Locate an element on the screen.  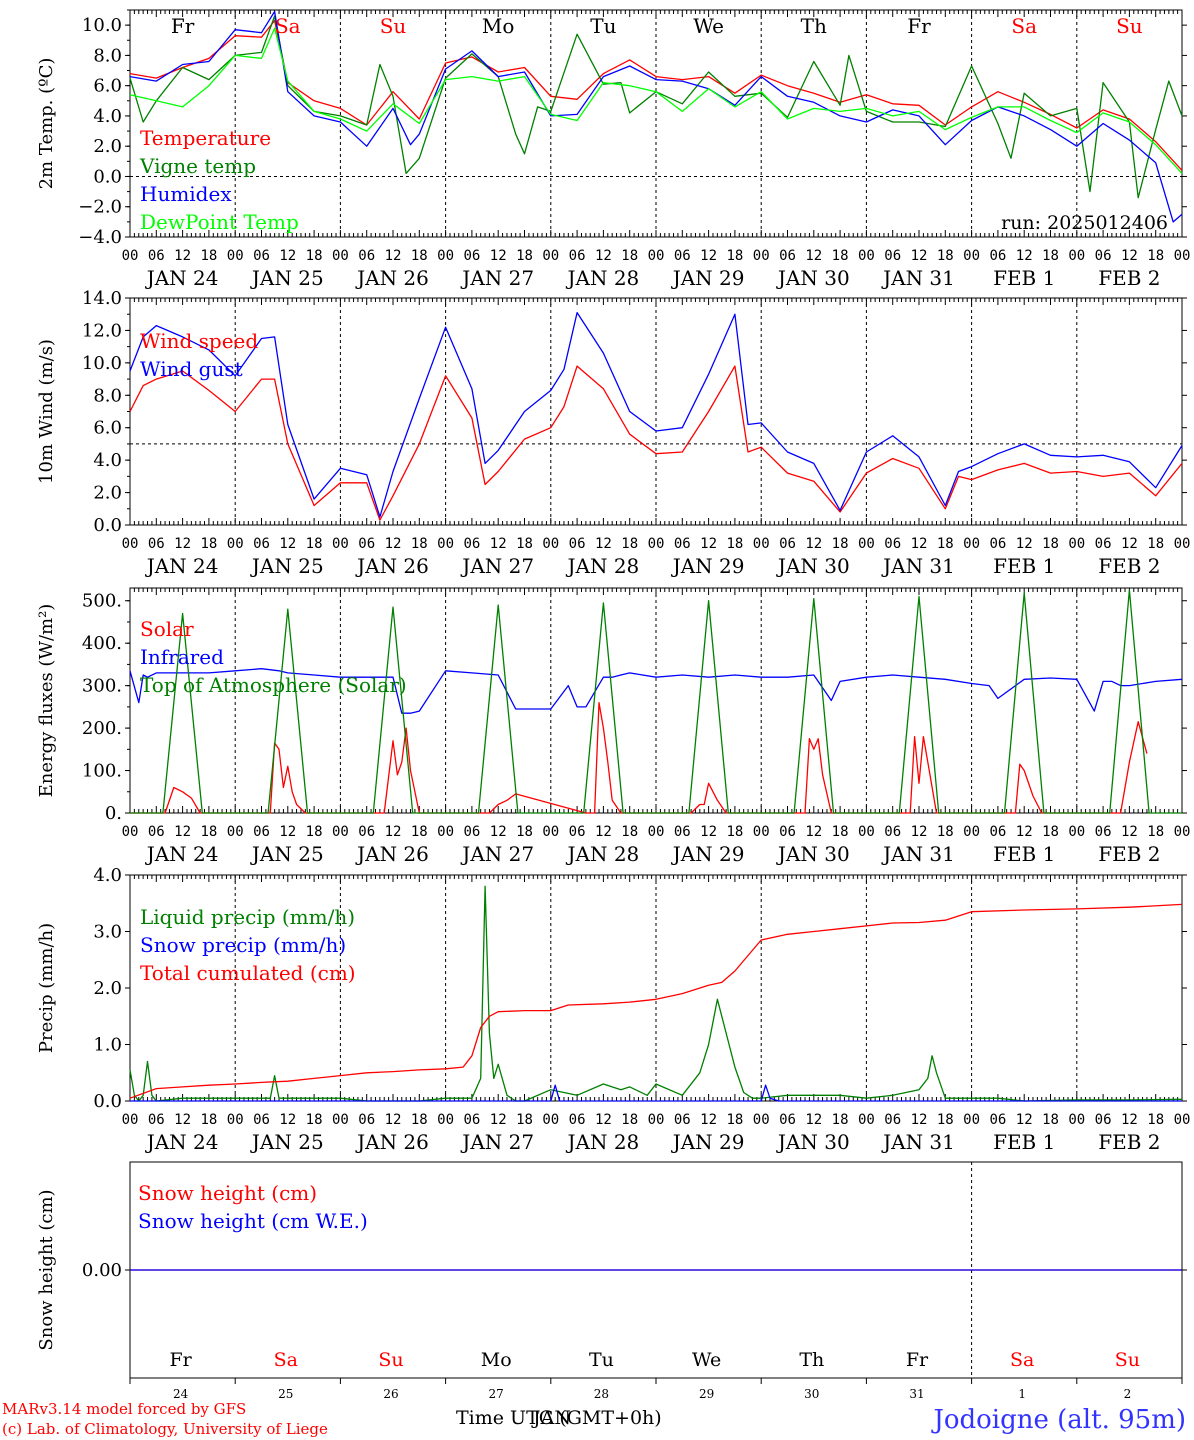
y-tick-label: 0. is located at coordinates (113, 813).